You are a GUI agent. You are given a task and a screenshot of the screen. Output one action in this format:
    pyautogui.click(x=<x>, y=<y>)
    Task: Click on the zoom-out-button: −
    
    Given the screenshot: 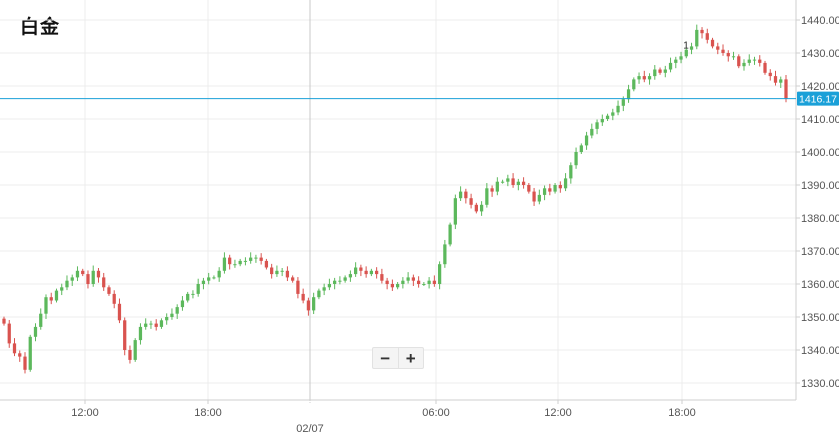 What is the action you would take?
    pyautogui.click(x=385, y=358)
    